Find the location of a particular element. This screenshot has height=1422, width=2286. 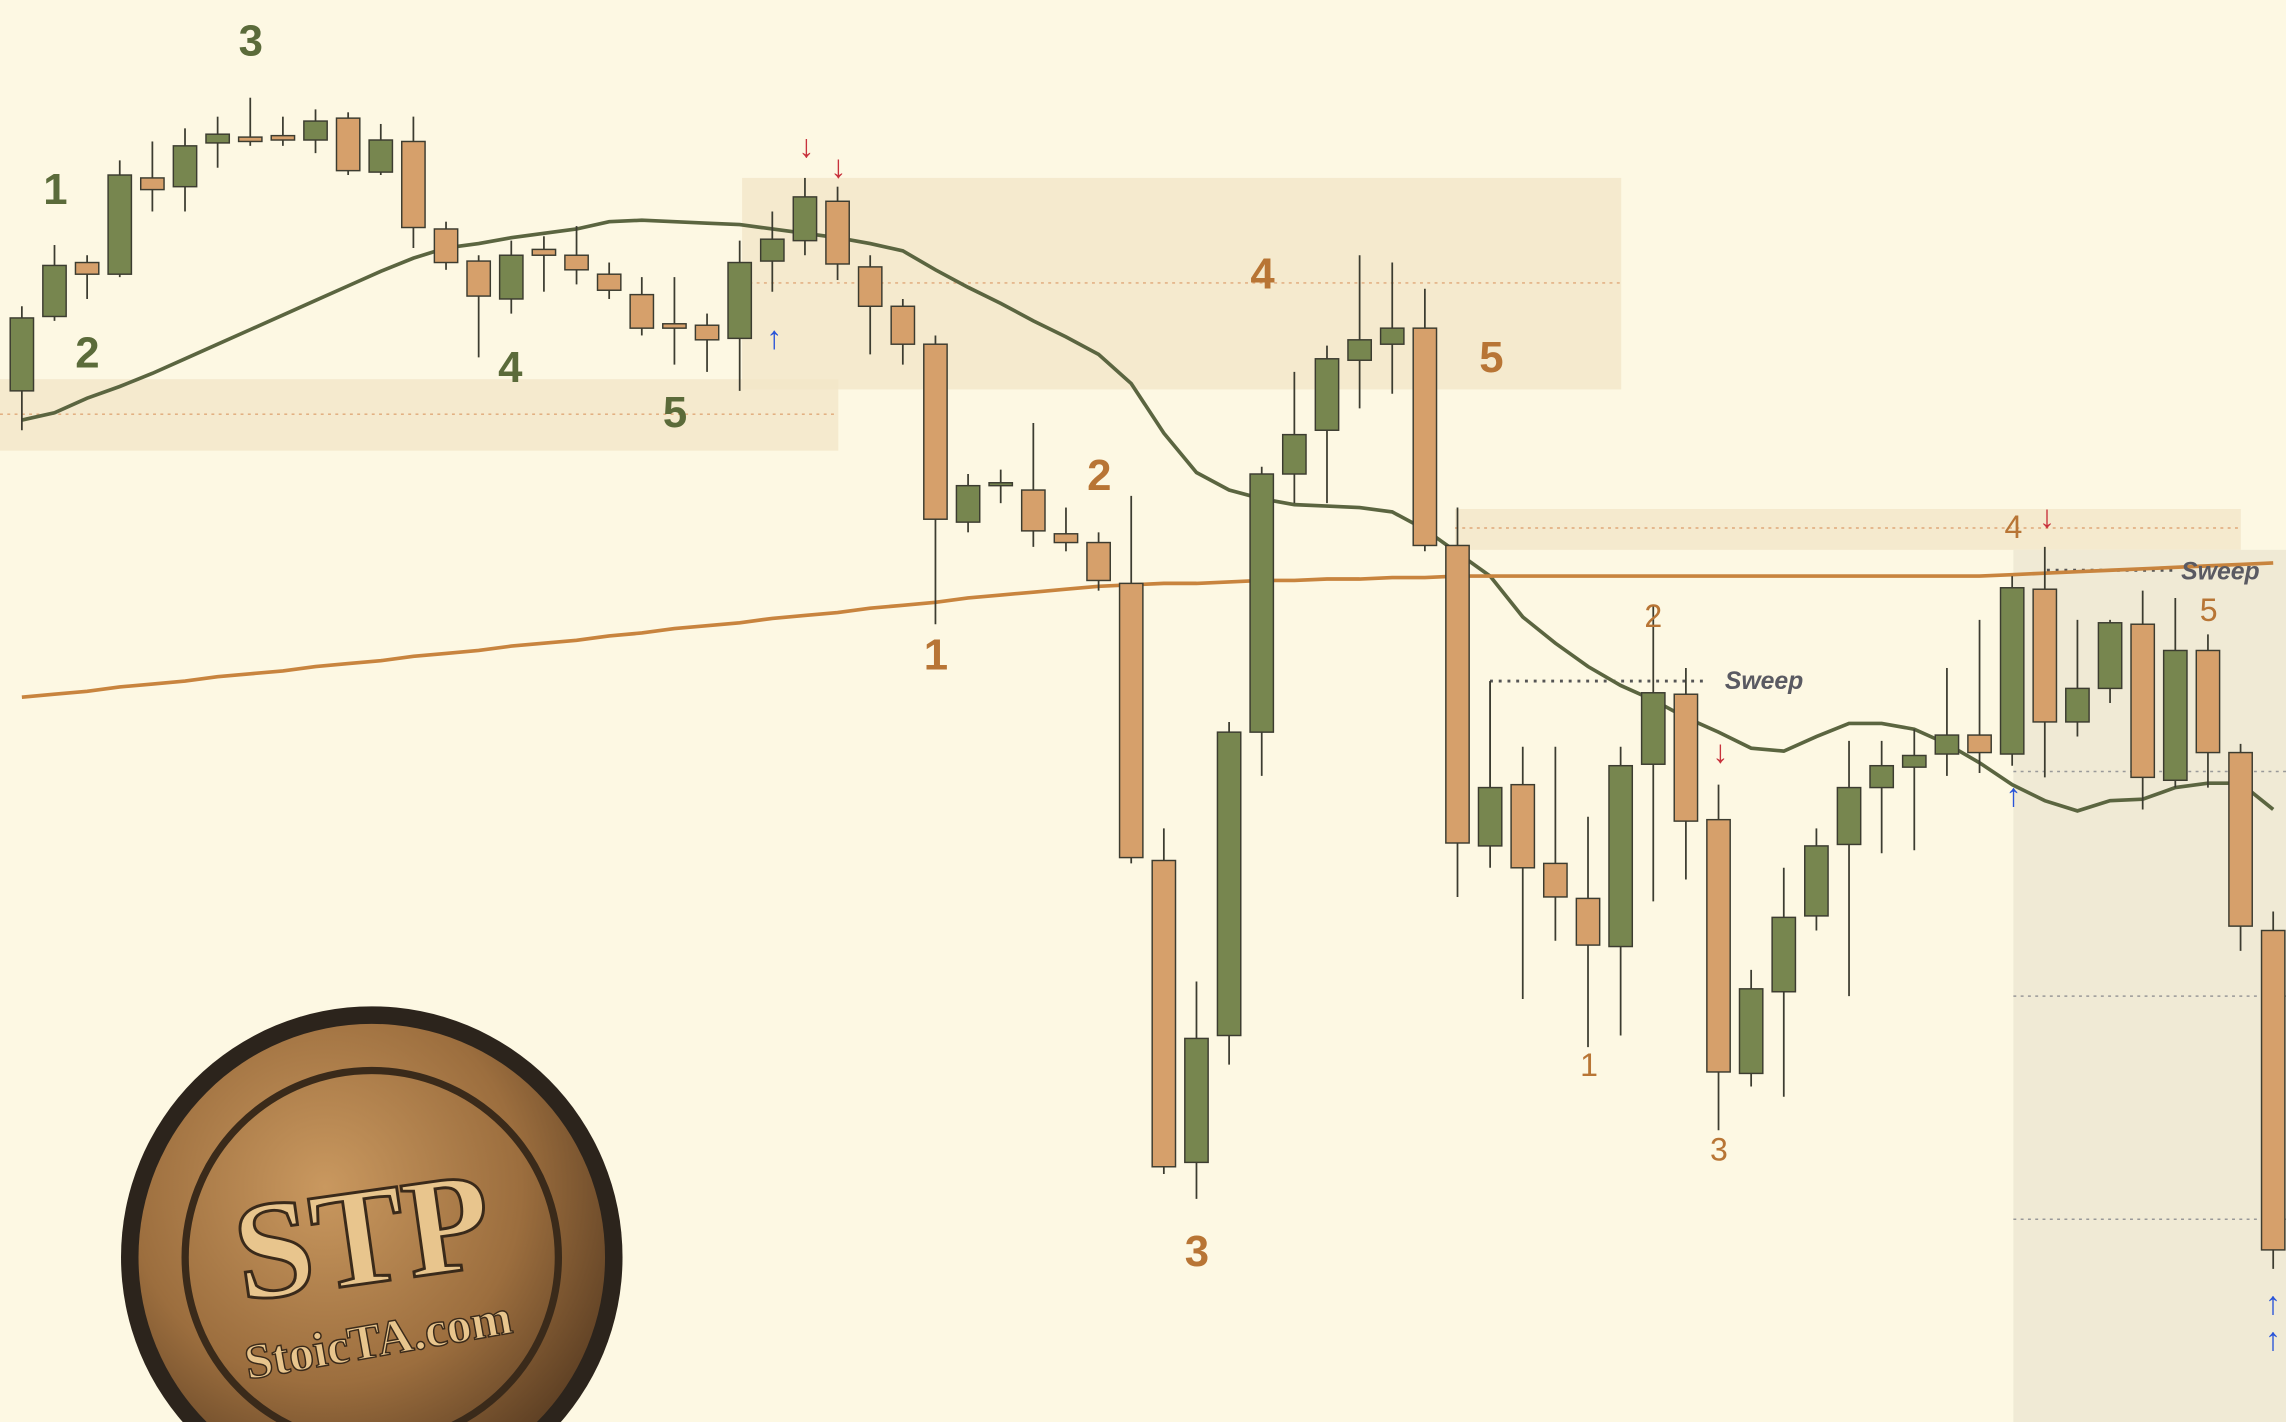

logo-ring is located at coordinates (371, 1244).